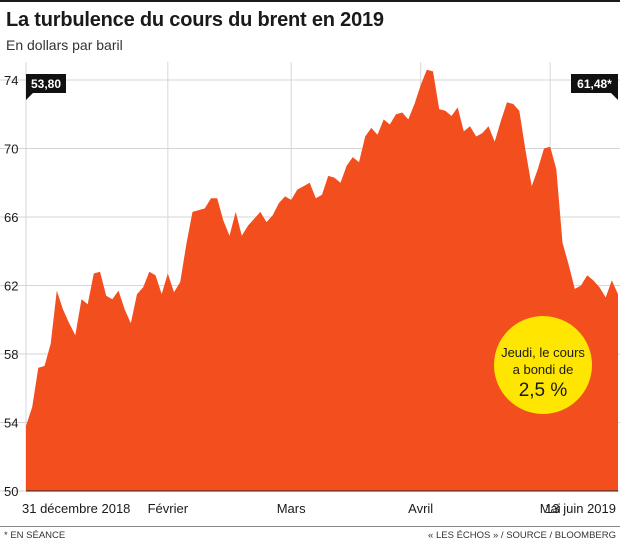 This screenshot has width=620, height=543. Describe the element at coordinates (291, 508) in the screenshot. I see `x-tick-label: Mars` at that location.